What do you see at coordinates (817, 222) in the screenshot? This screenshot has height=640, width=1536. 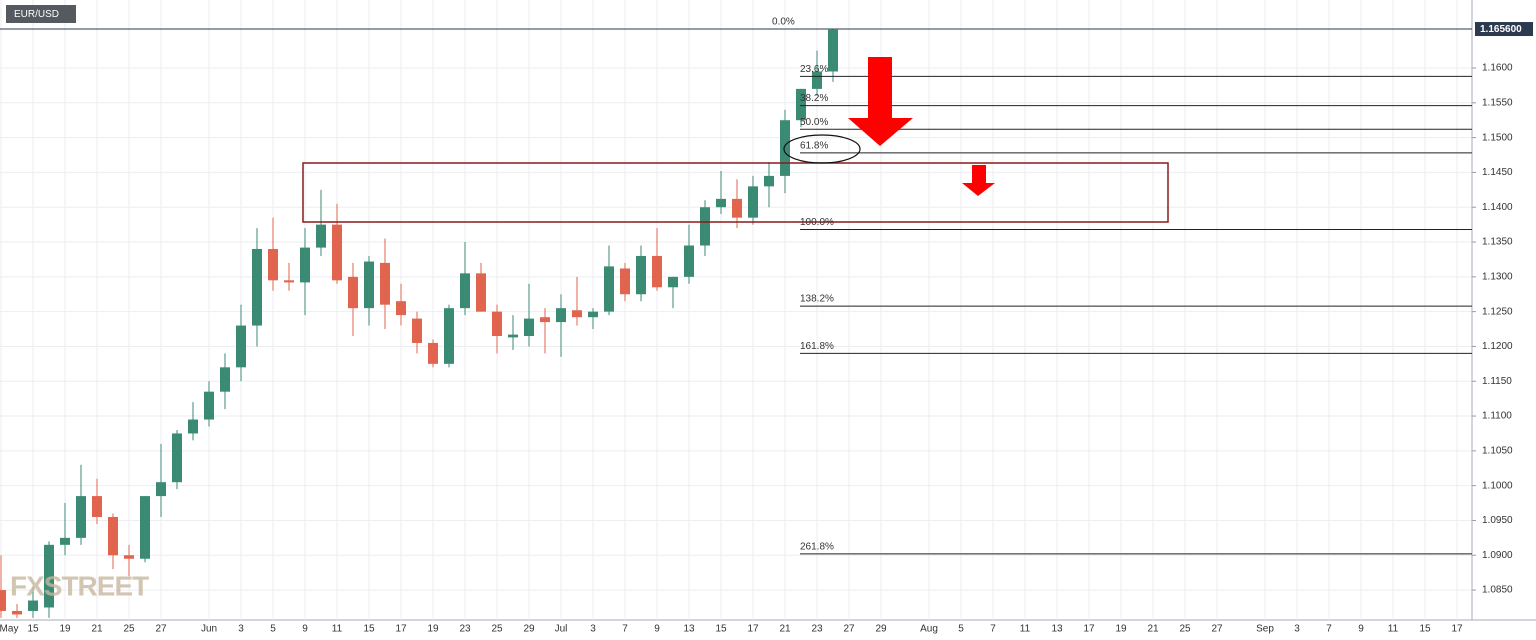 I see `fib-label: 100.0%` at bounding box center [817, 222].